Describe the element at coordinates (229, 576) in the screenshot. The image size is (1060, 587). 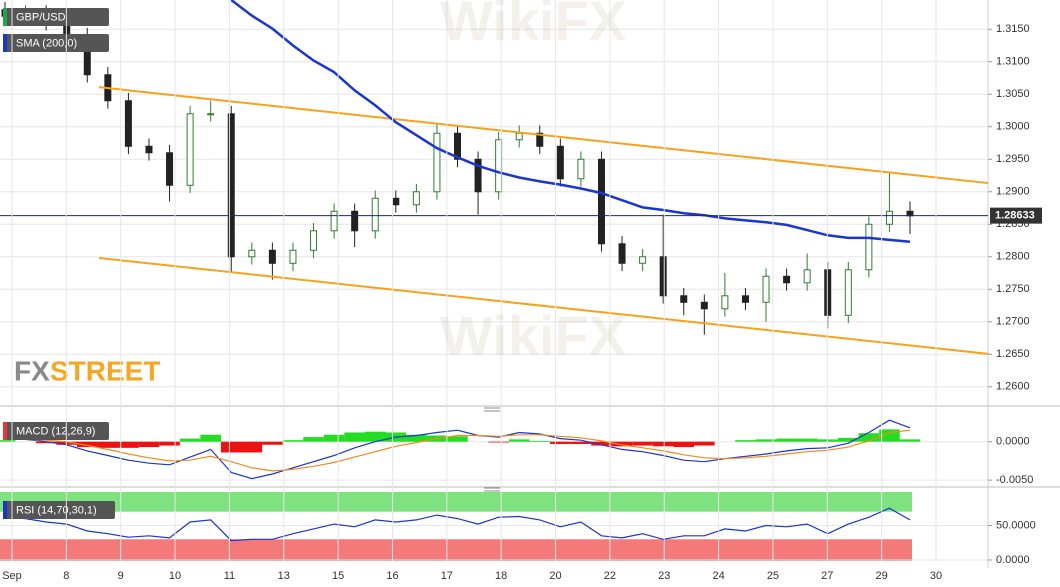
I see `x-tick-label: 11` at that location.